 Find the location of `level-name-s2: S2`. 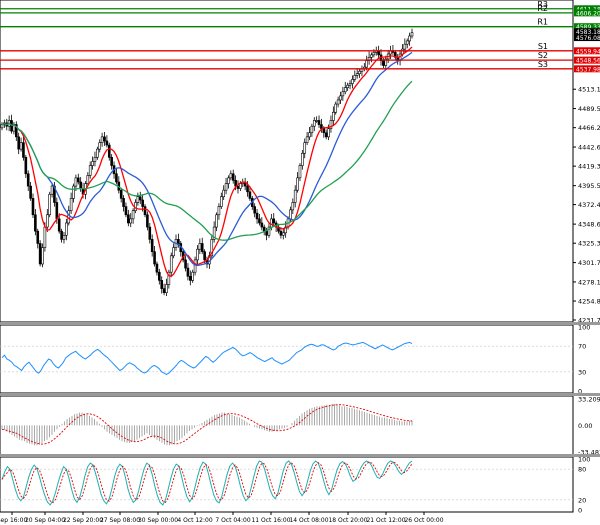

level-name-s2: S2 is located at coordinates (543, 55).